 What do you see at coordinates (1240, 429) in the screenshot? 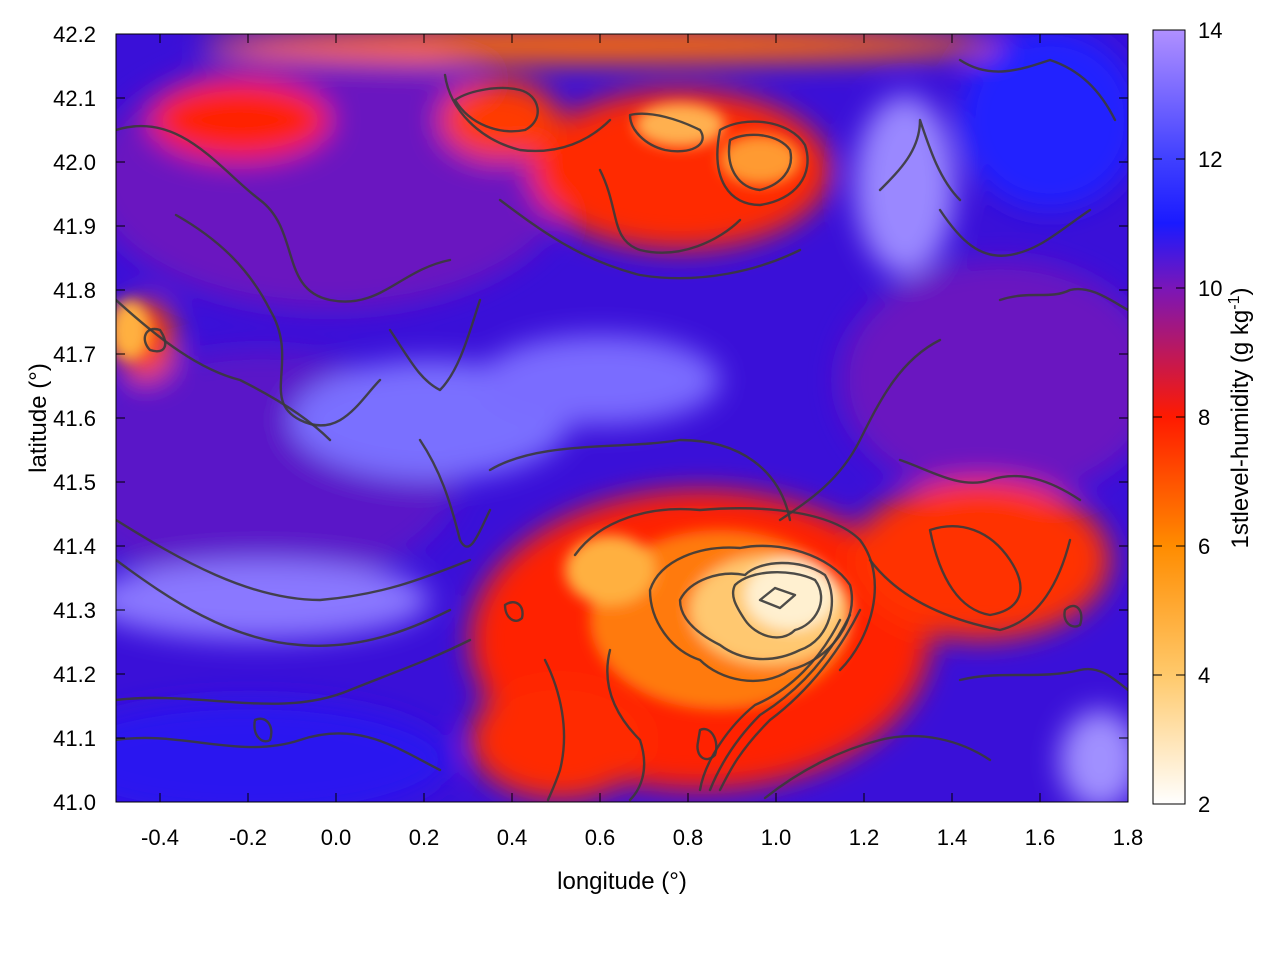
I see `colorbar-title-main: 1stlevel-humidity (g kg` at bounding box center [1240, 429].